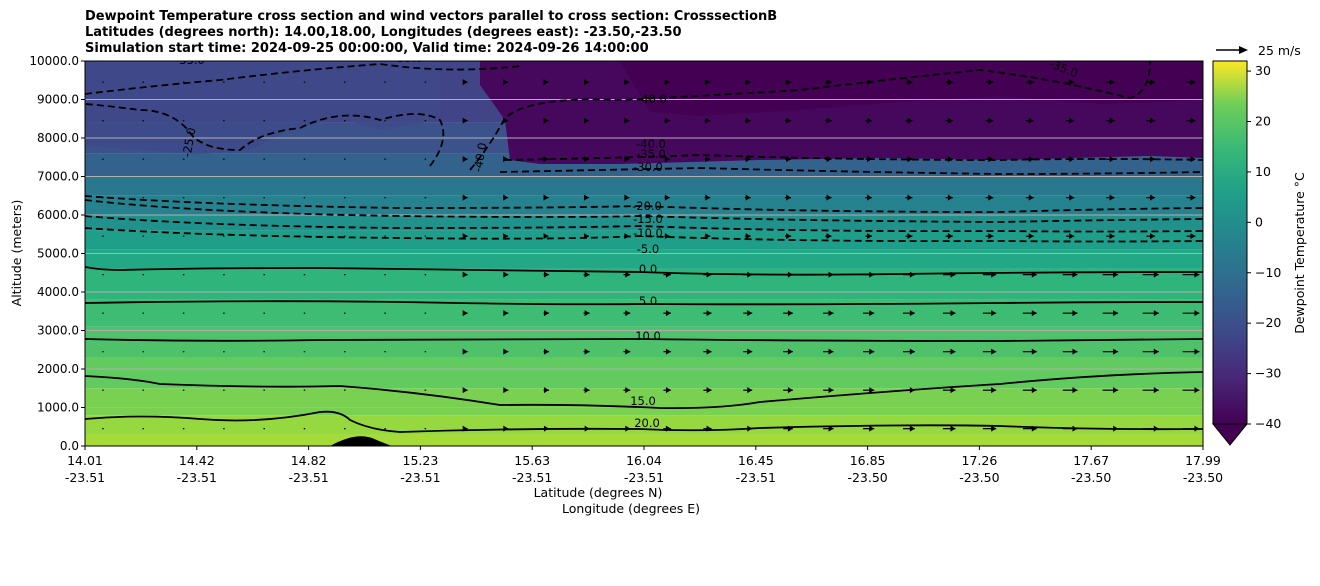 Image resolution: width=1320 pixels, height=586 pixels. Describe the element at coordinates (651, 154) in the screenshot. I see `contour-label: -35.0` at that location.